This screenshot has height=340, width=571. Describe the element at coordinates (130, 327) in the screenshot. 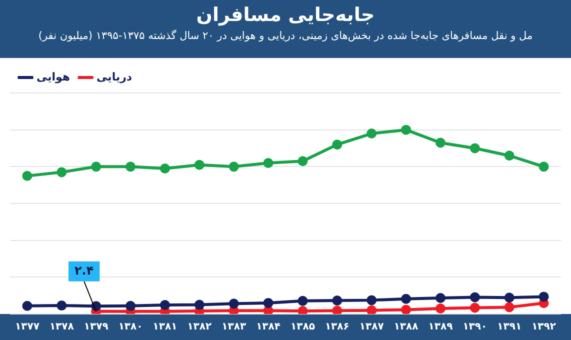

I see `x-tick-label: ۱۳۸۰` at that location.